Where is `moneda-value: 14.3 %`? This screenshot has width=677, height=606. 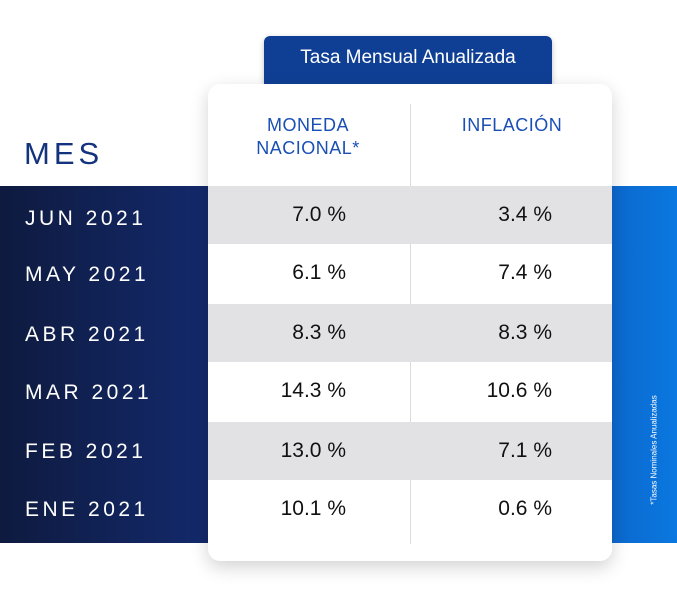 moneda-value: 14.3 % is located at coordinates (313, 390).